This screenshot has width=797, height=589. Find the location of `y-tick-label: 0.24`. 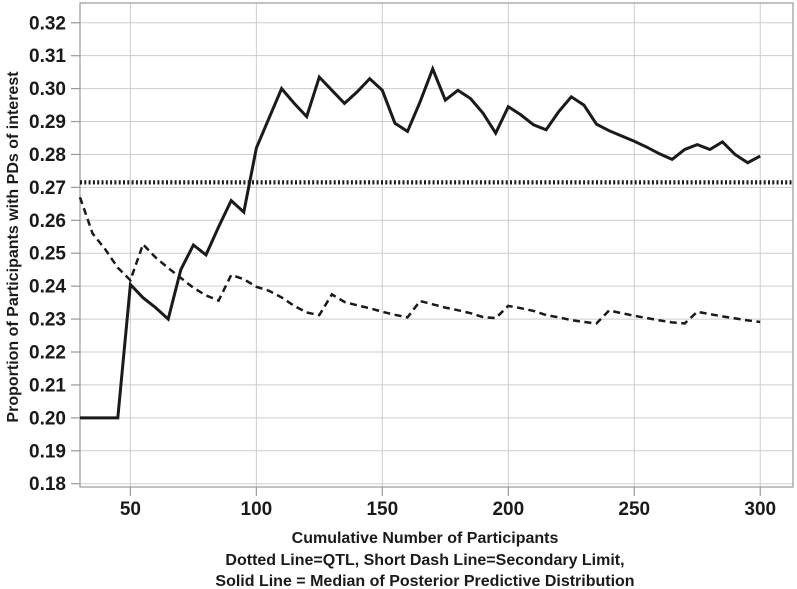

y-tick-label: 0.24 is located at coordinates (47, 287).